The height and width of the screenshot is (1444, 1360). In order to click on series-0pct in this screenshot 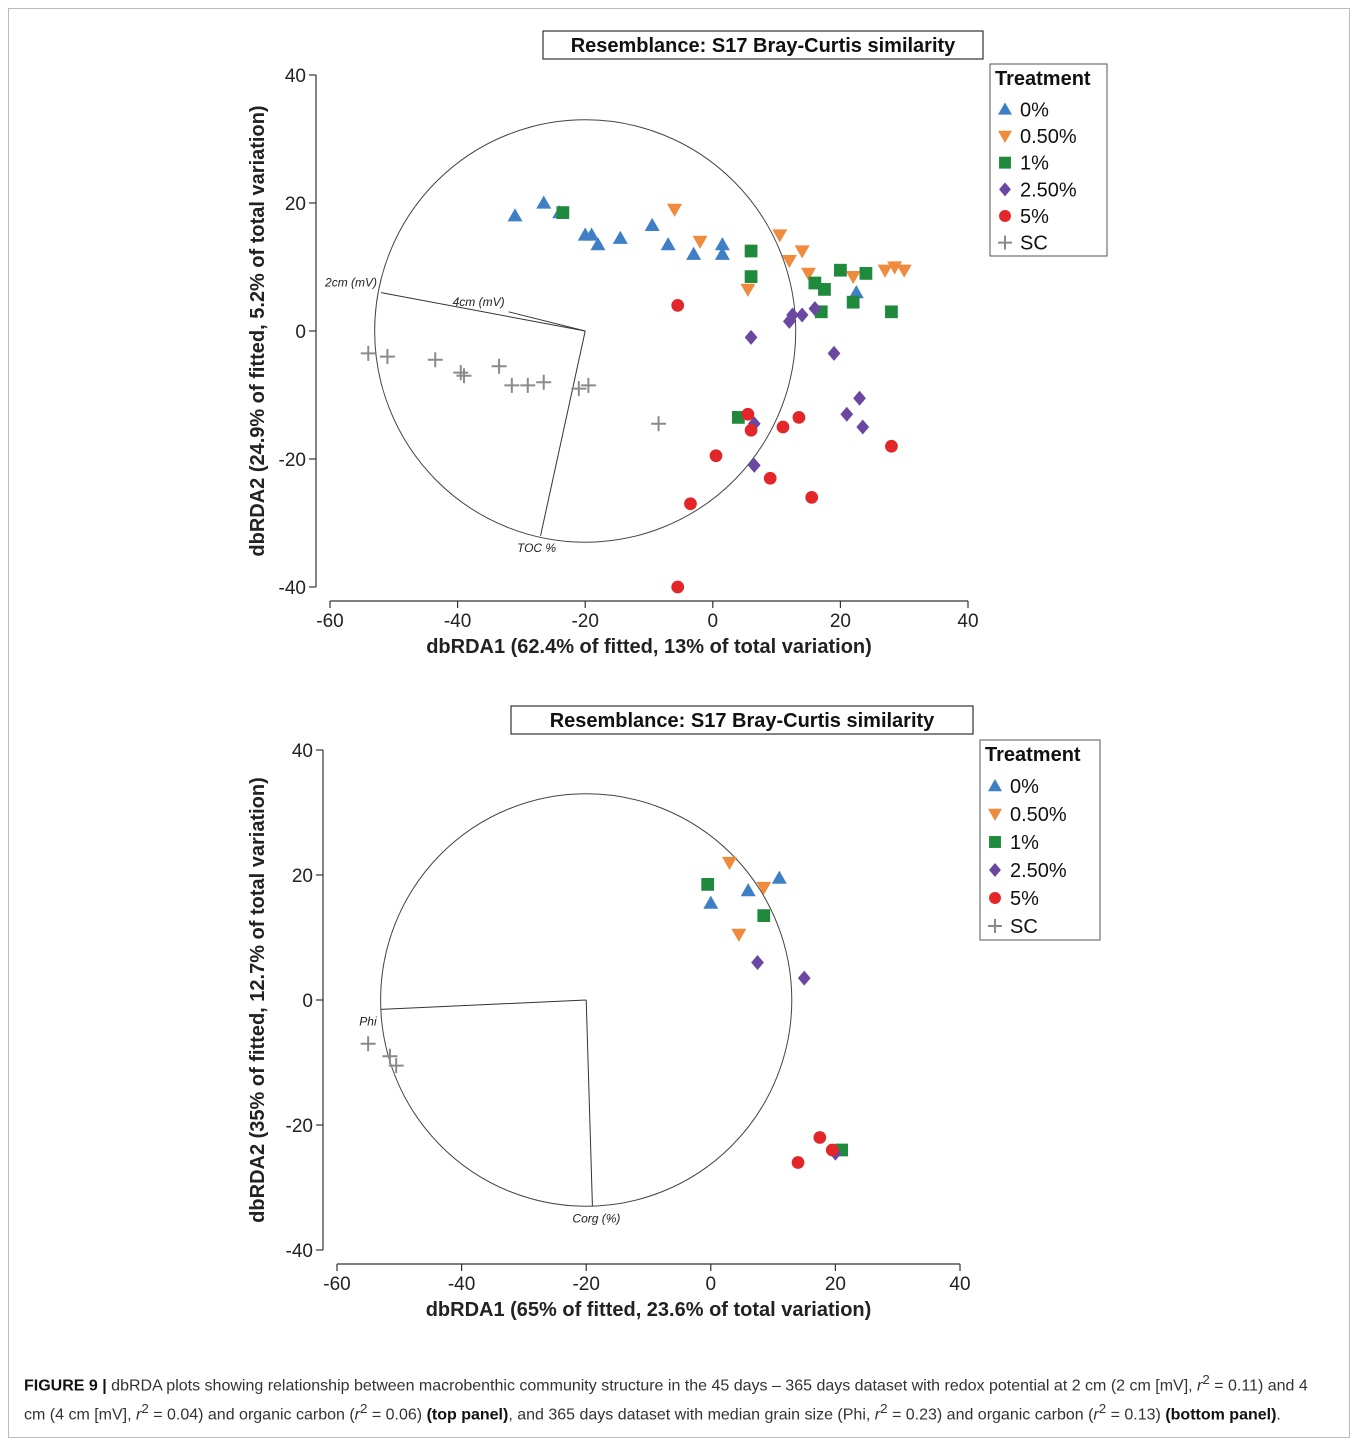, I will do `click(745, 889)`.